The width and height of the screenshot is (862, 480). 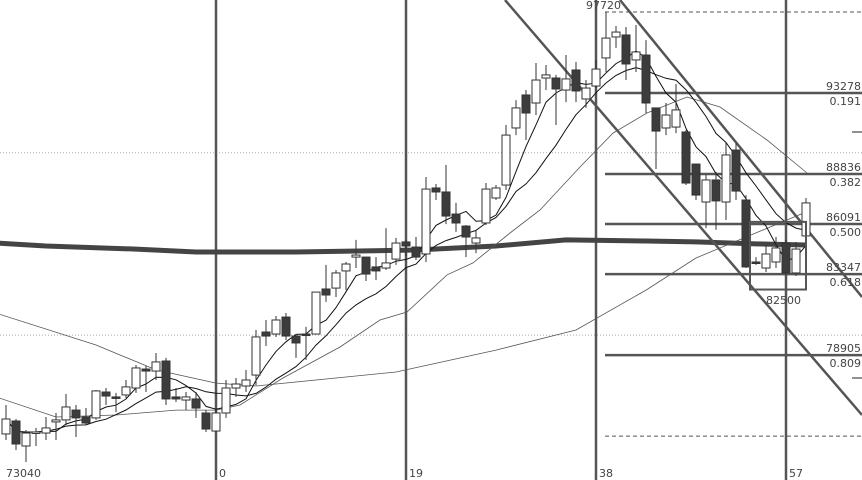 What do you see at coordinates (23, 473) in the screenshot?
I see `x-tick-label: 73040` at bounding box center [23, 473].